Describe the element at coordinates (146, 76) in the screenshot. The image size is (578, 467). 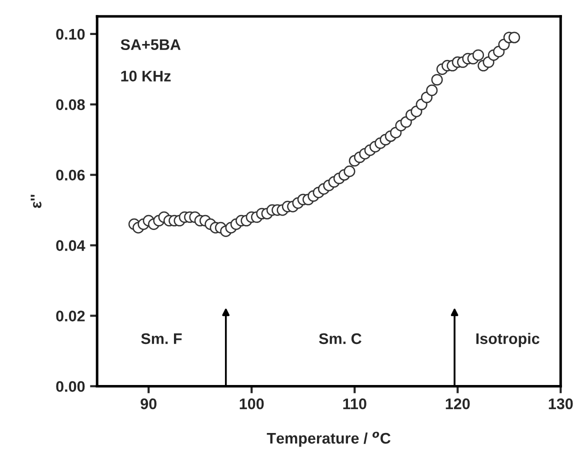
I see `annotation: 10 KHz` at that location.